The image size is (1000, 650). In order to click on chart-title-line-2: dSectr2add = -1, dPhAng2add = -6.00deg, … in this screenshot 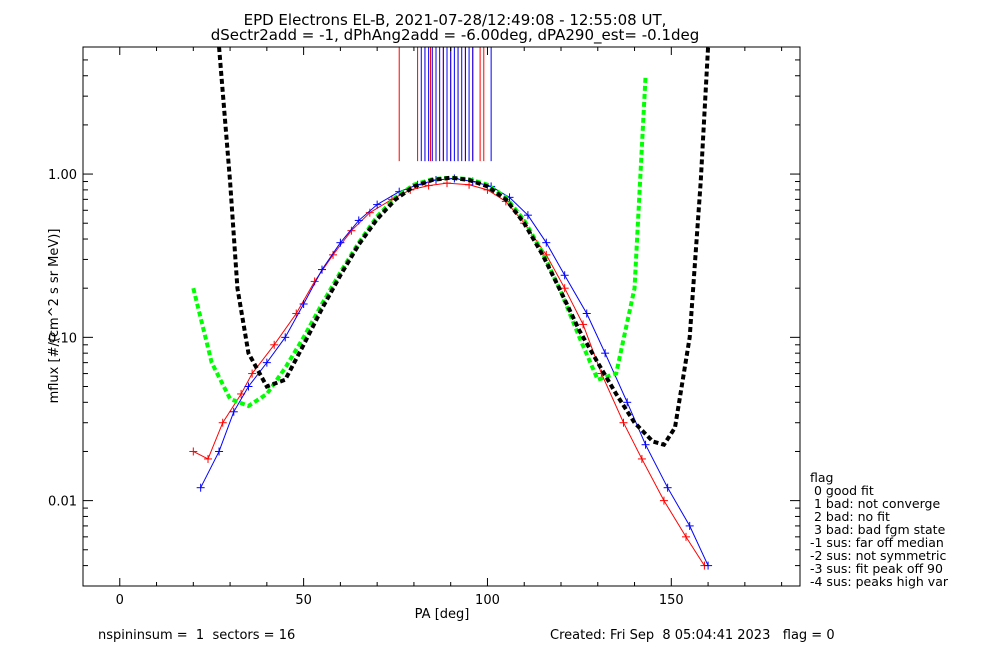, I will do `click(455, 35)`.